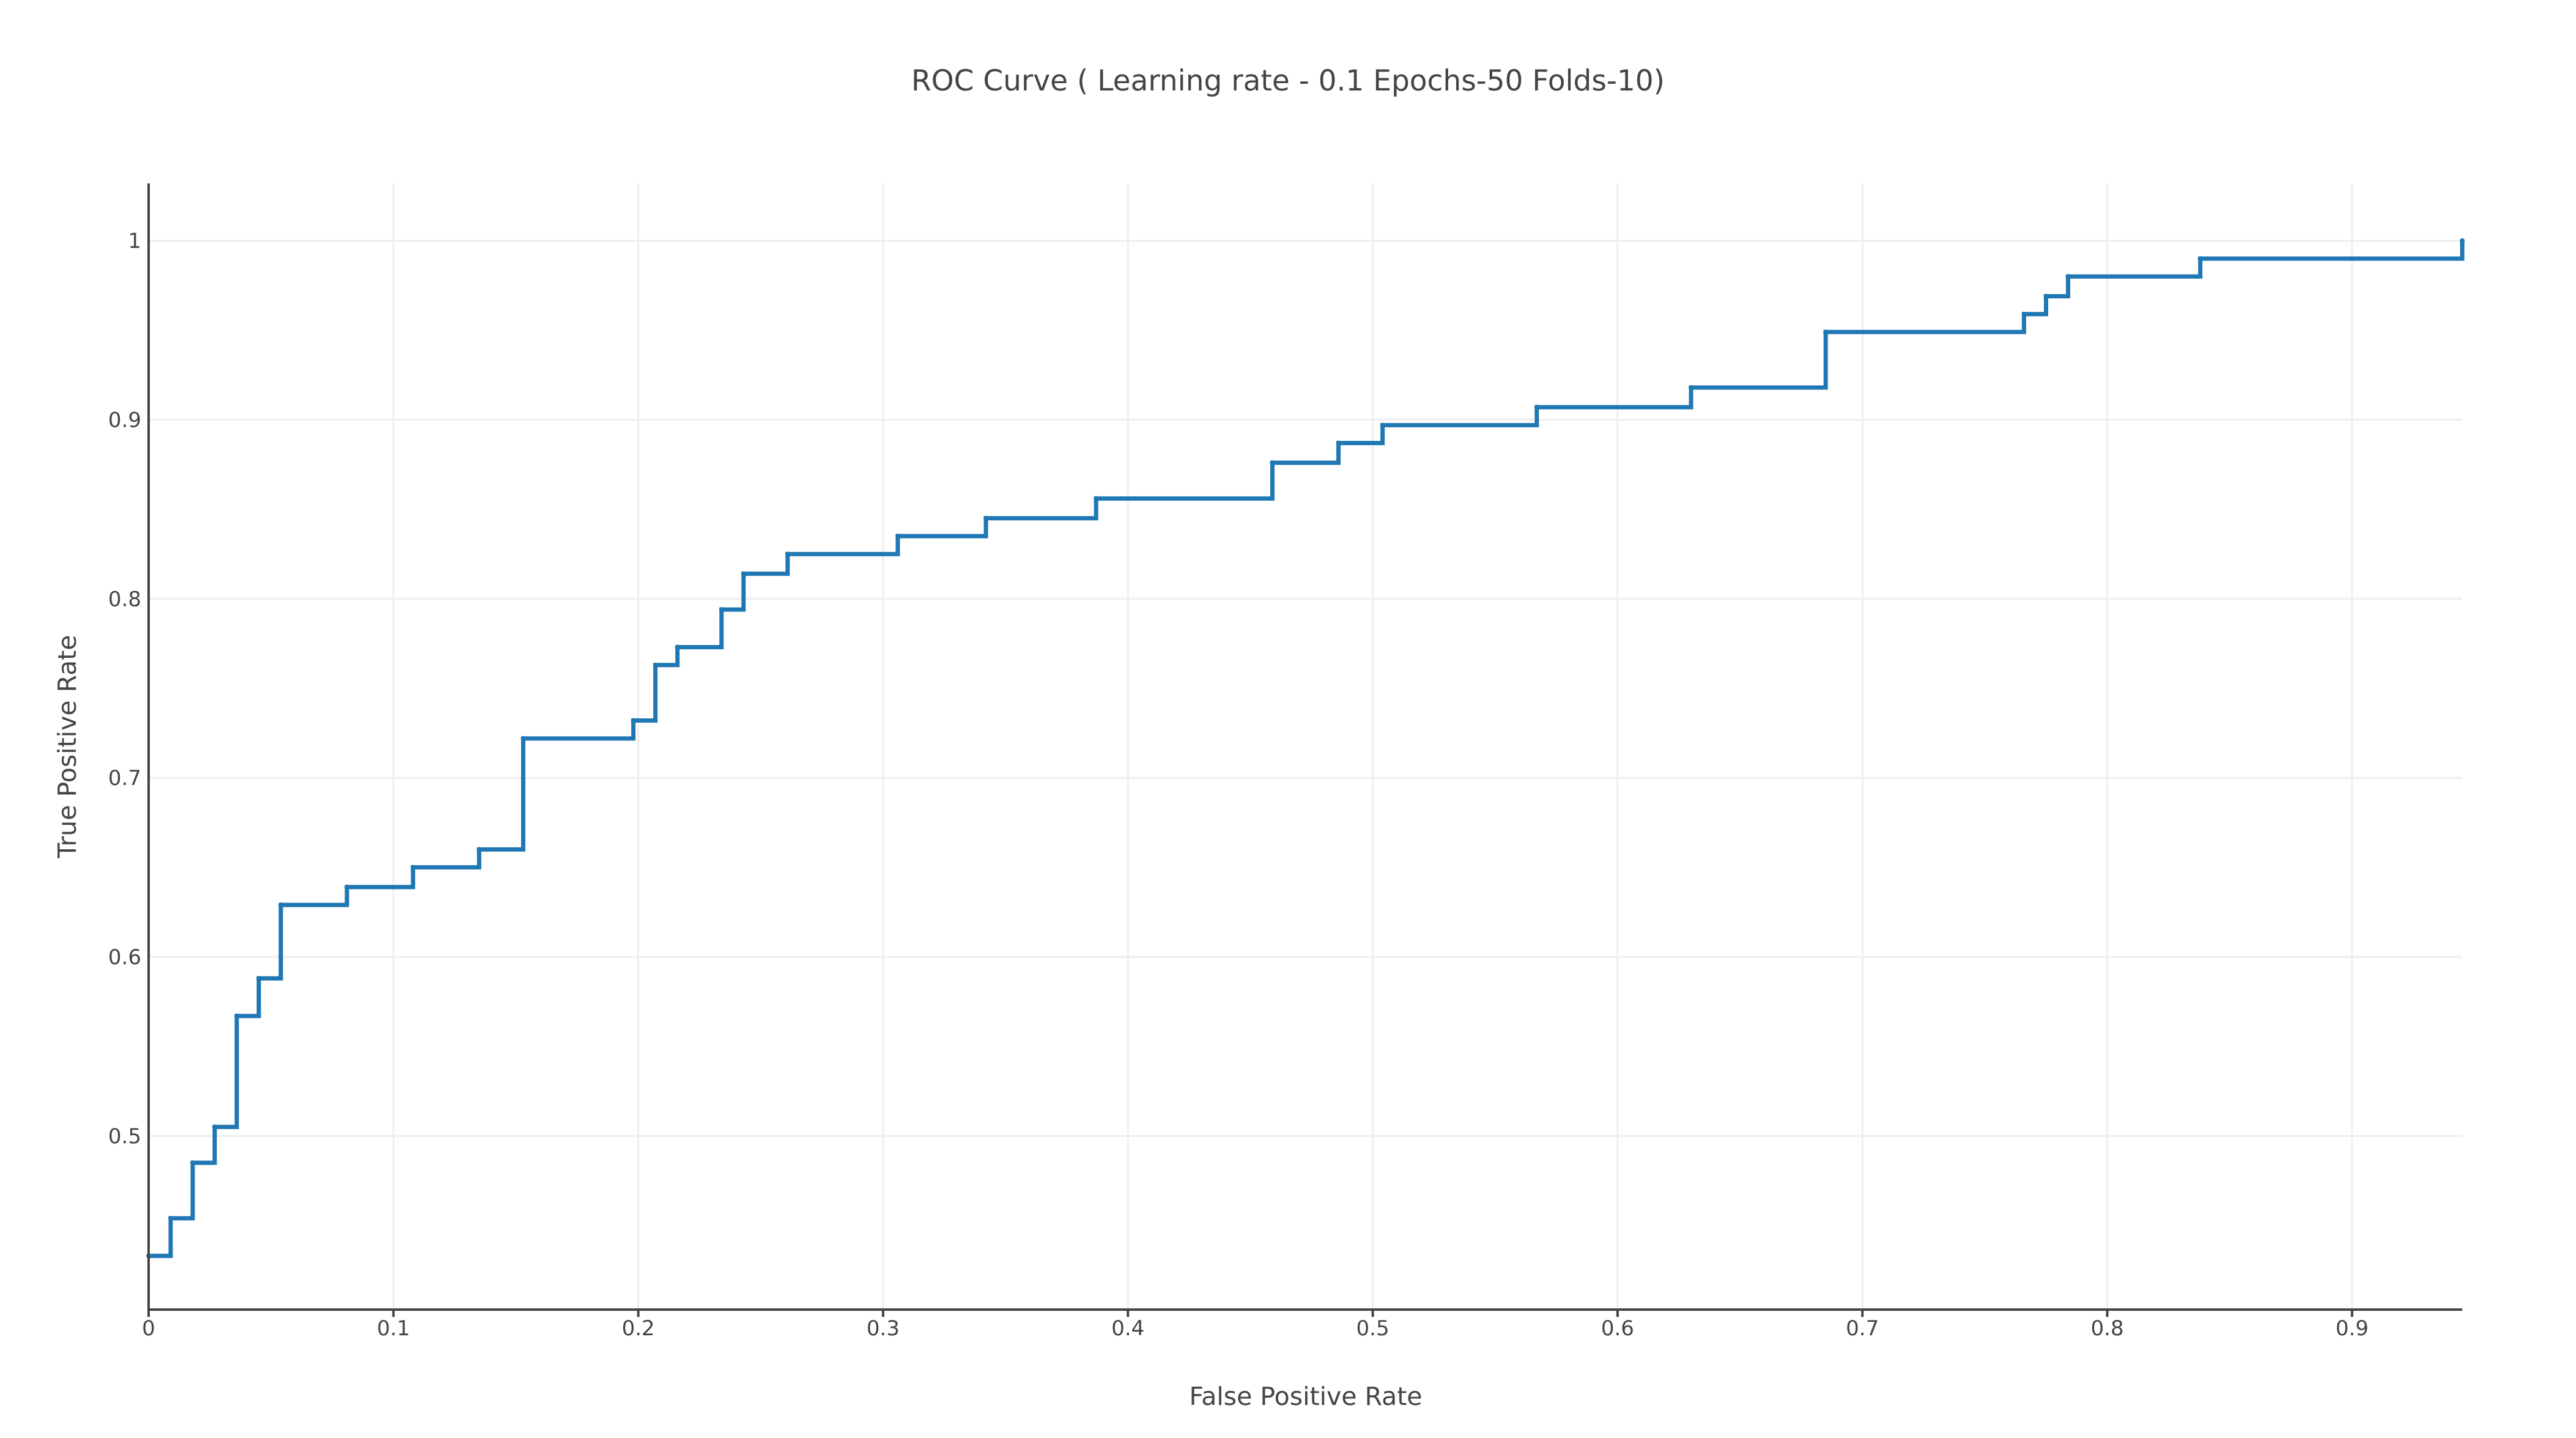 The width and height of the screenshot is (2576, 1438). What do you see at coordinates (1305, 1396) in the screenshot?
I see `x-axis-title: False Positive Rate` at bounding box center [1305, 1396].